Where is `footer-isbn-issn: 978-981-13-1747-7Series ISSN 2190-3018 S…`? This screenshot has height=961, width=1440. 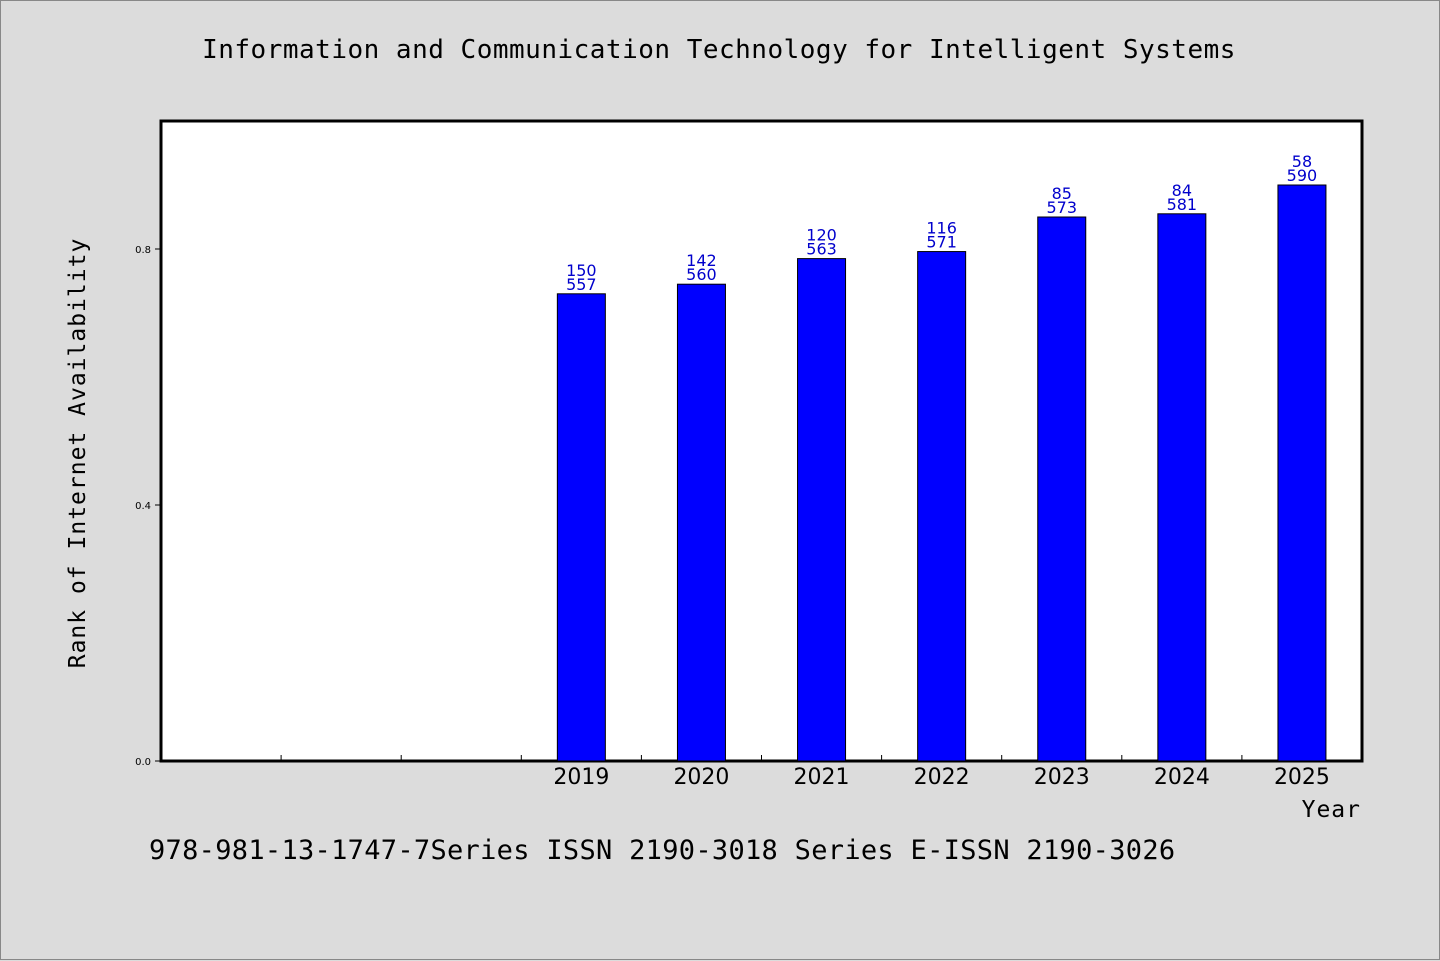
footer-isbn-issn: 978-981-13-1747-7Series ISSN 2190-3018 S… is located at coordinates (662, 850).